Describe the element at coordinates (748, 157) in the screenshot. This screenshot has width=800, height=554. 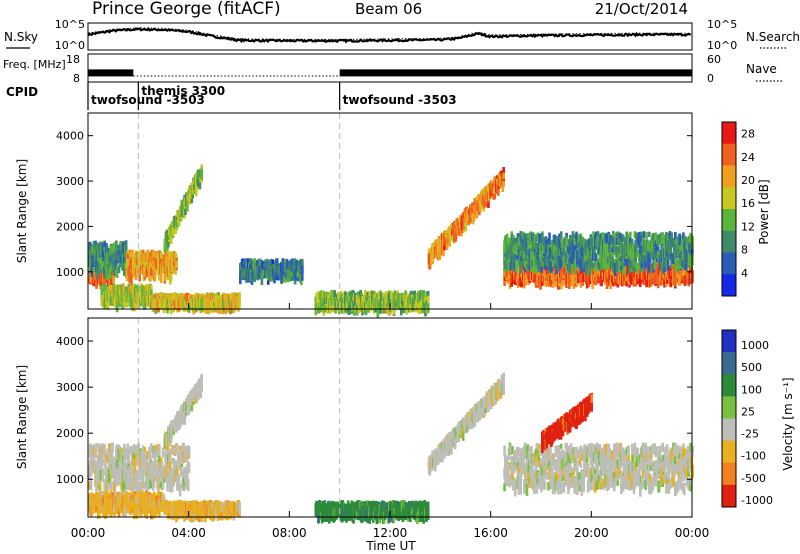
I see `power-colorbar-tick-5: 24` at that location.